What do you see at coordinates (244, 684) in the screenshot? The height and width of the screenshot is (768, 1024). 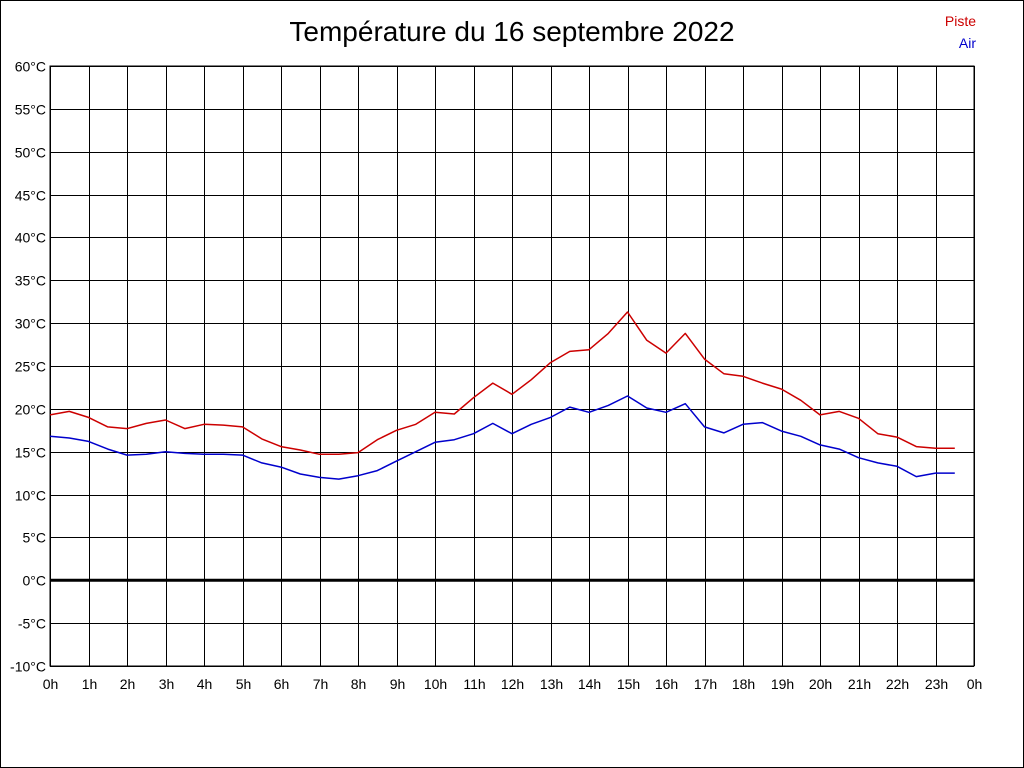 I see `x-tick-label: 5h` at bounding box center [244, 684].